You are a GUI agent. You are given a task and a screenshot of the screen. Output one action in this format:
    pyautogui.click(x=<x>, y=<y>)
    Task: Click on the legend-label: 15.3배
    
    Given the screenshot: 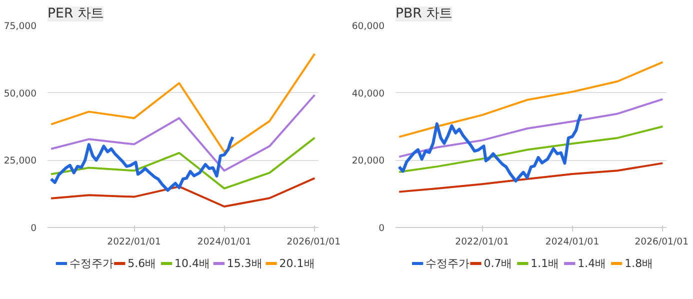 What is the action you would take?
    pyautogui.click(x=244, y=263)
    